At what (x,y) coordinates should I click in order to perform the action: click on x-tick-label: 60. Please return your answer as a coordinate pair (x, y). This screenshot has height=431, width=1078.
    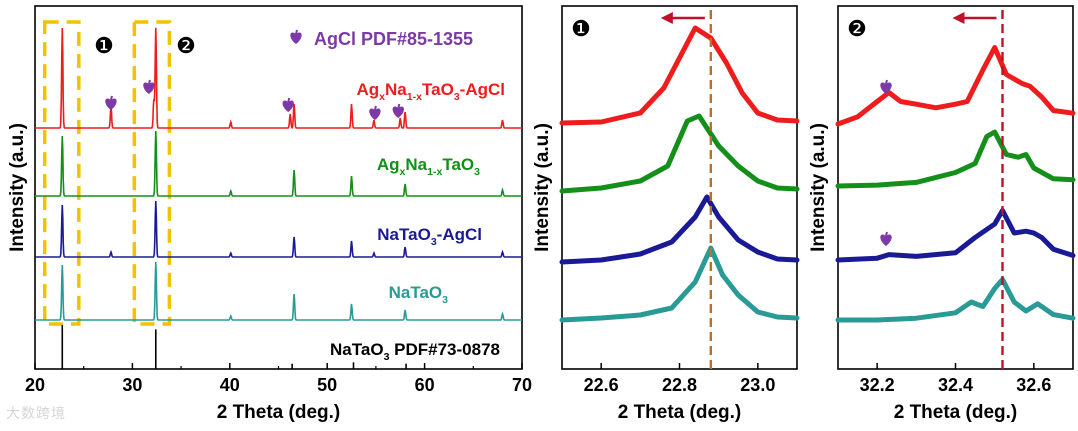
    Looking at the image, I should click on (425, 385).